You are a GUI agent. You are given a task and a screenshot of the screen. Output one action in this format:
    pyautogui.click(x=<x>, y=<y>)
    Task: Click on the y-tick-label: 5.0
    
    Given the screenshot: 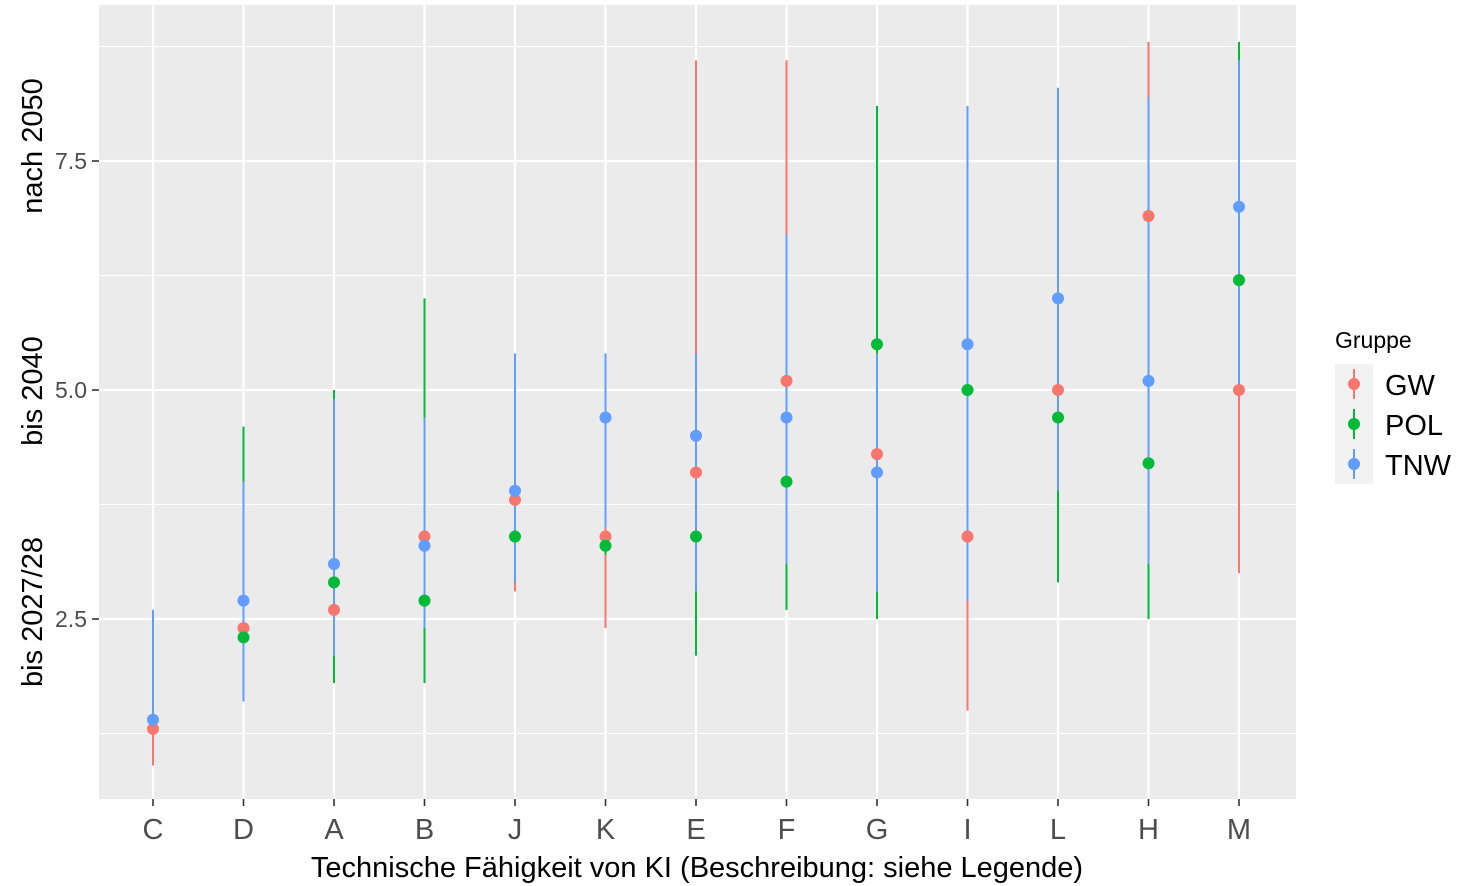 What is the action you would take?
    pyautogui.click(x=71, y=390)
    